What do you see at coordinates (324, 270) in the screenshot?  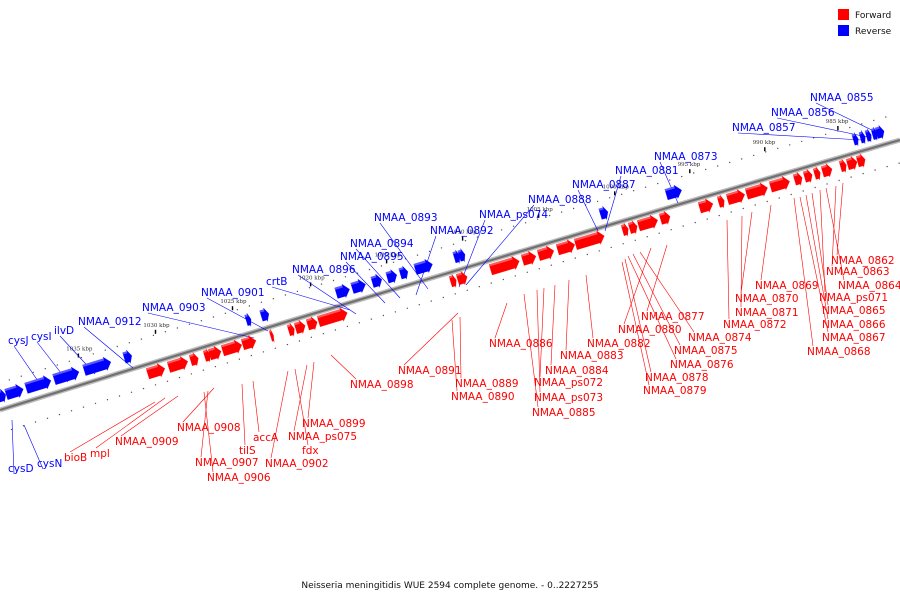 I see `gene-label: NMAA_0896` at bounding box center [324, 270].